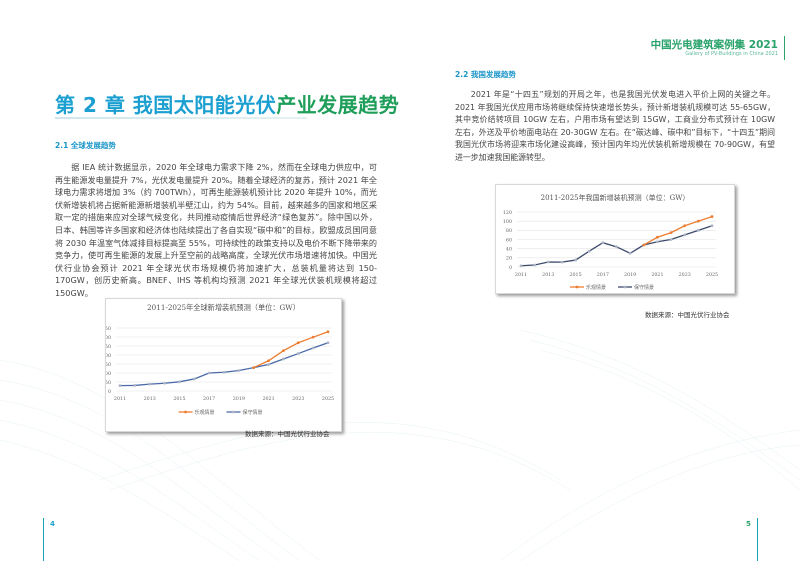  Describe the element at coordinates (687, 315) in the screenshot. I see `china-chart-source: 数据来源：中国光伏行业协会` at that location.